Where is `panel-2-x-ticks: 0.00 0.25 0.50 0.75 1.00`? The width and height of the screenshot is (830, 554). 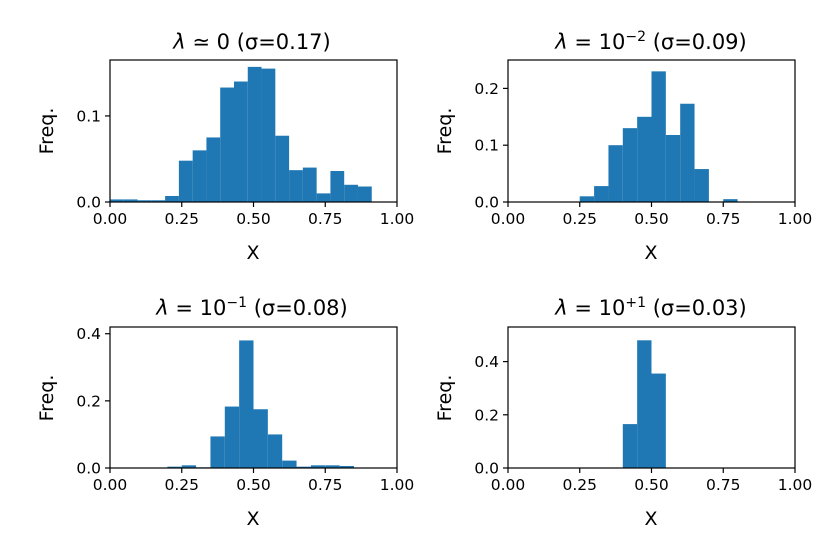 panel-2-x-ticks: 0.00 0.25 0.50 0.75 1.00 is located at coordinates (652, 215).